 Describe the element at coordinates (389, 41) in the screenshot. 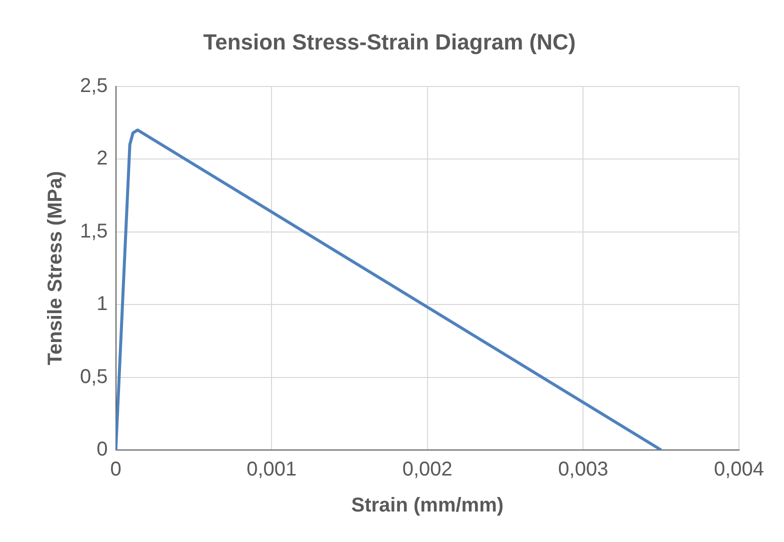

I see `chart-title: Tension Stress-Strain Diagram (NC)` at that location.